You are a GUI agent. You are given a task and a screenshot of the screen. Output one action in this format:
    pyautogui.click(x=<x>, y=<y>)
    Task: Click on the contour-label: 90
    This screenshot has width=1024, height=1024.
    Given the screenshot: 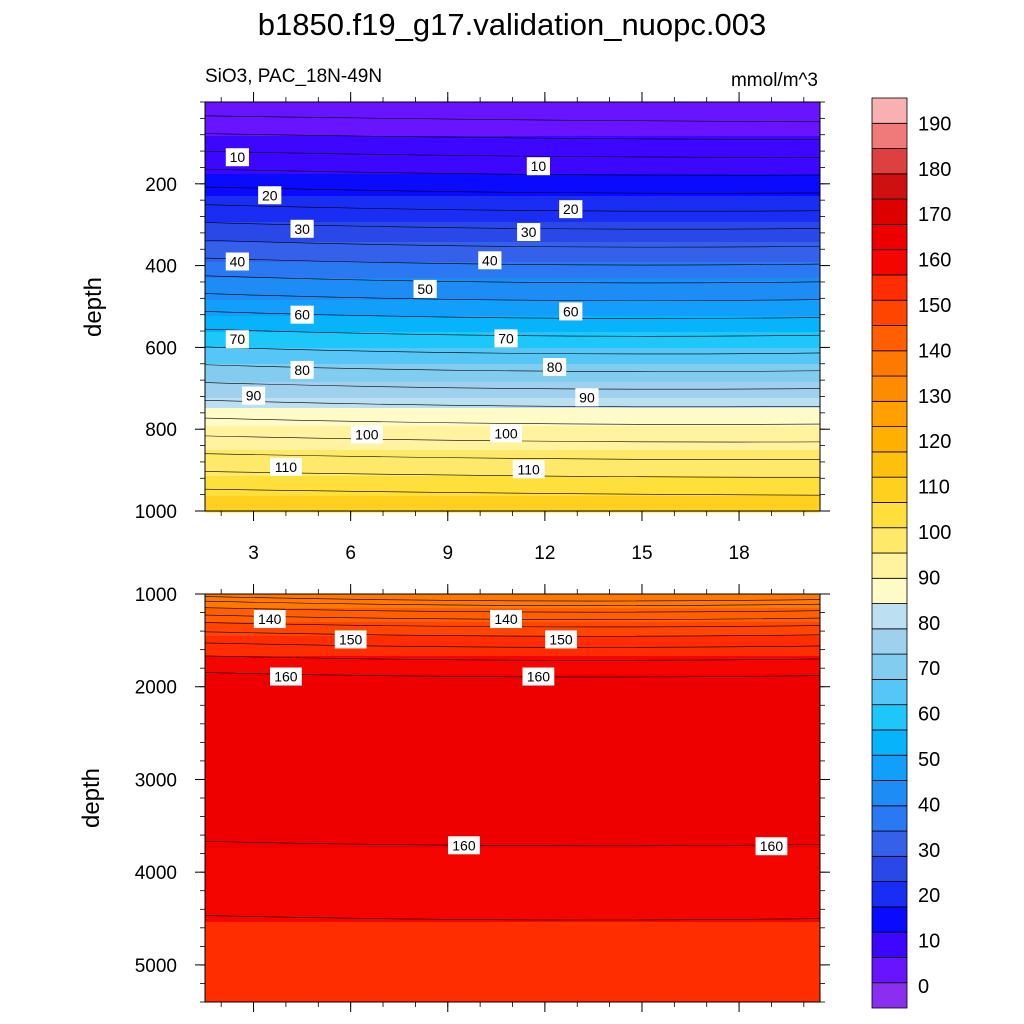 What is the action you would take?
    pyautogui.click(x=253, y=395)
    